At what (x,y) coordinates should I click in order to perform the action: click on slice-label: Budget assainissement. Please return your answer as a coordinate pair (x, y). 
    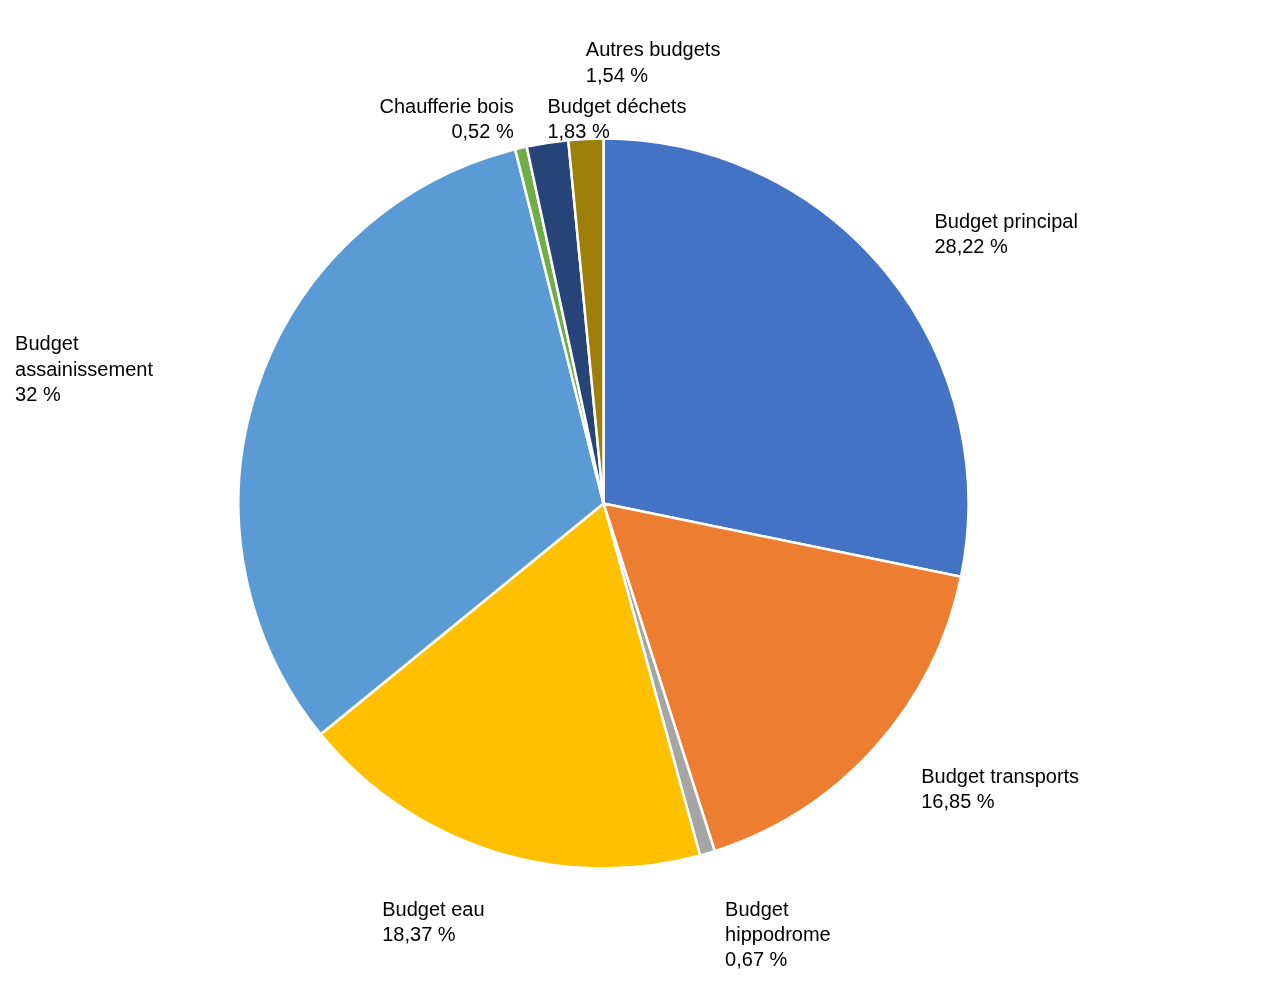
    Looking at the image, I should click on (84, 356).